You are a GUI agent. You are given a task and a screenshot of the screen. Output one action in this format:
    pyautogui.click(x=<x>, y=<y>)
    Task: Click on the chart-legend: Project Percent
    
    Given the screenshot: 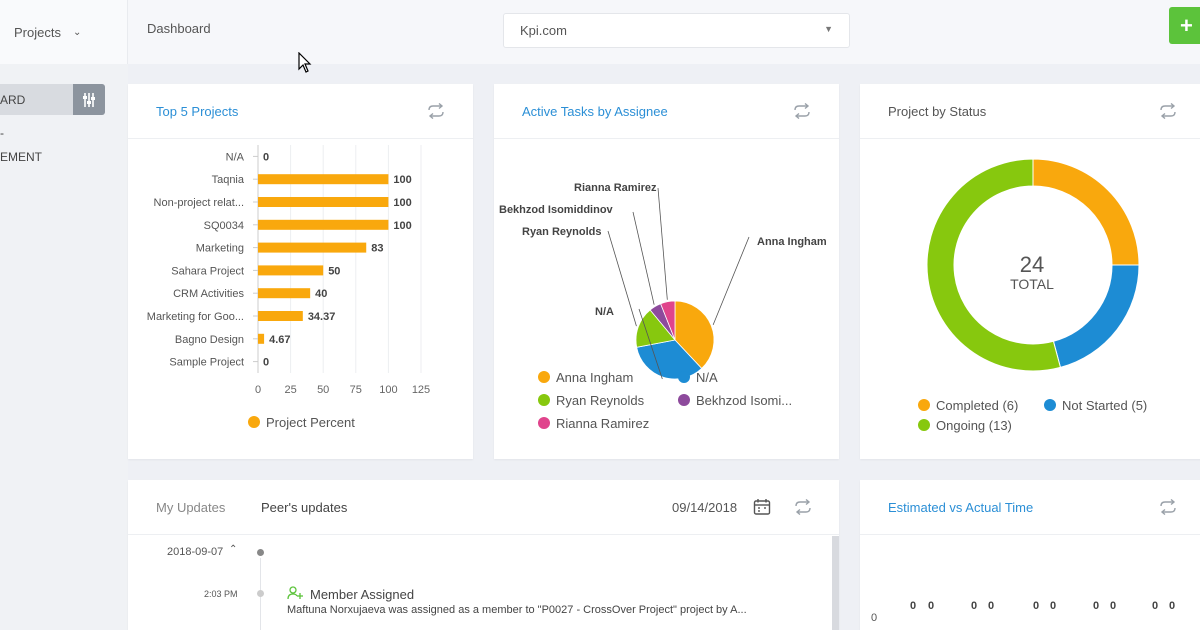 What is the action you would take?
    pyautogui.click(x=301, y=422)
    